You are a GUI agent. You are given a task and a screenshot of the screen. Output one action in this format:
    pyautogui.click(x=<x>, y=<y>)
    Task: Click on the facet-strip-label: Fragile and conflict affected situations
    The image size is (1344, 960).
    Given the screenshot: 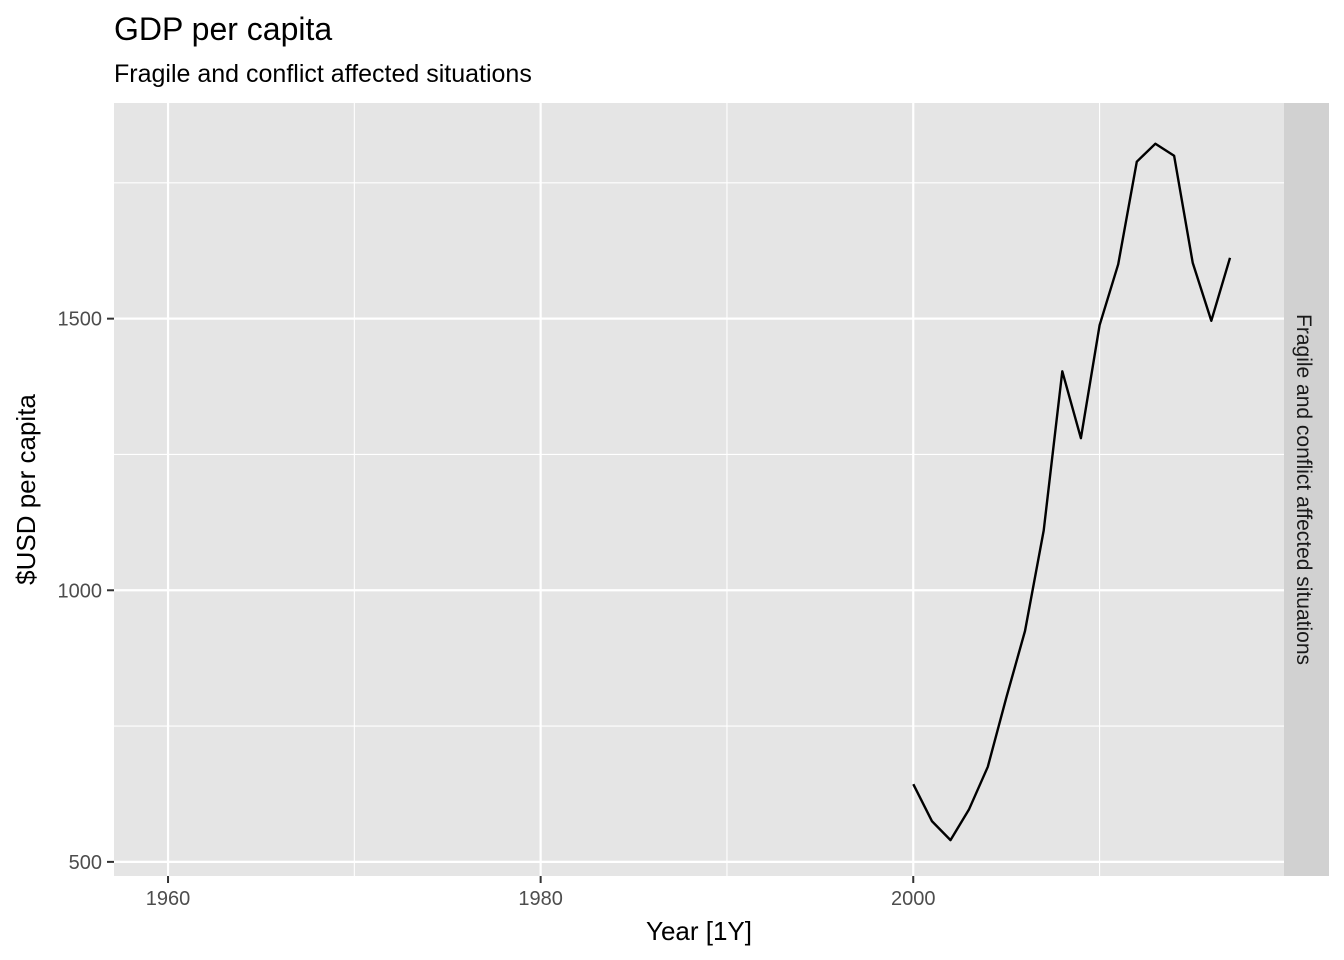 What is the action you would take?
    pyautogui.click(x=1303, y=489)
    